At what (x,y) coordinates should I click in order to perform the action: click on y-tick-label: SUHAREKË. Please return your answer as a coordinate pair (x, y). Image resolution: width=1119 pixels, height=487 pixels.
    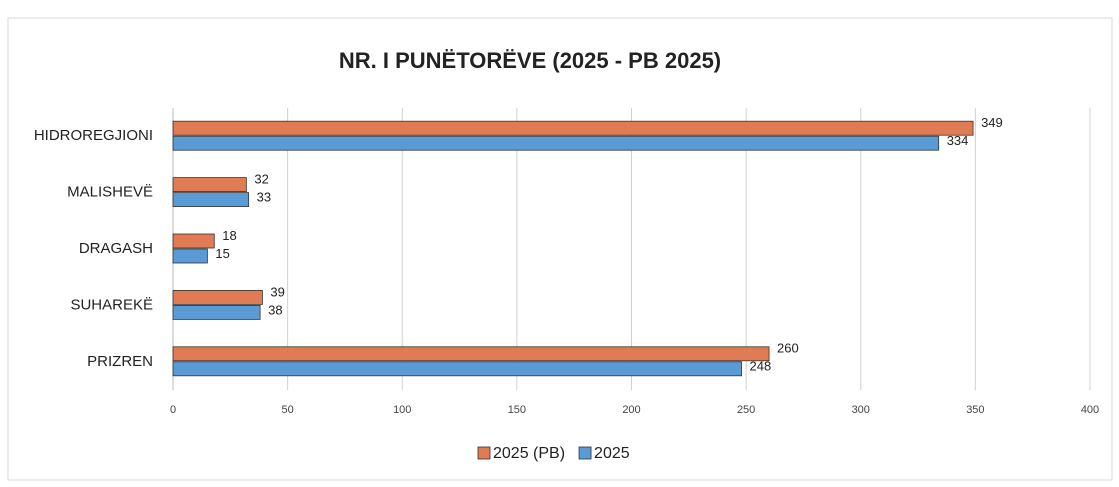
    Looking at the image, I should click on (111, 304).